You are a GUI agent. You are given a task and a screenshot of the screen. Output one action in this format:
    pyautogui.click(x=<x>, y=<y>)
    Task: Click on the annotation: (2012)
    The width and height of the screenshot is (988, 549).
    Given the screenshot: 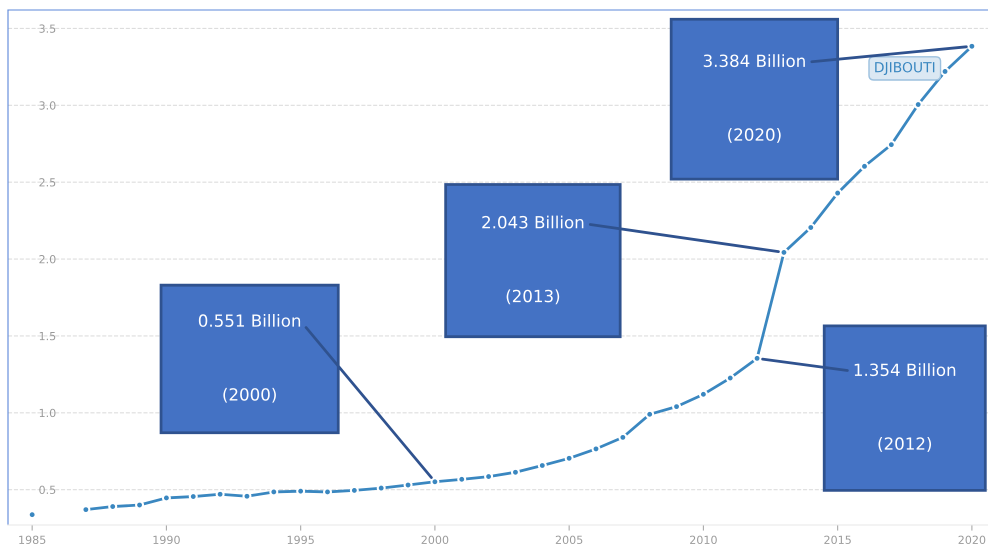 What is the action you would take?
    pyautogui.click(x=905, y=444)
    